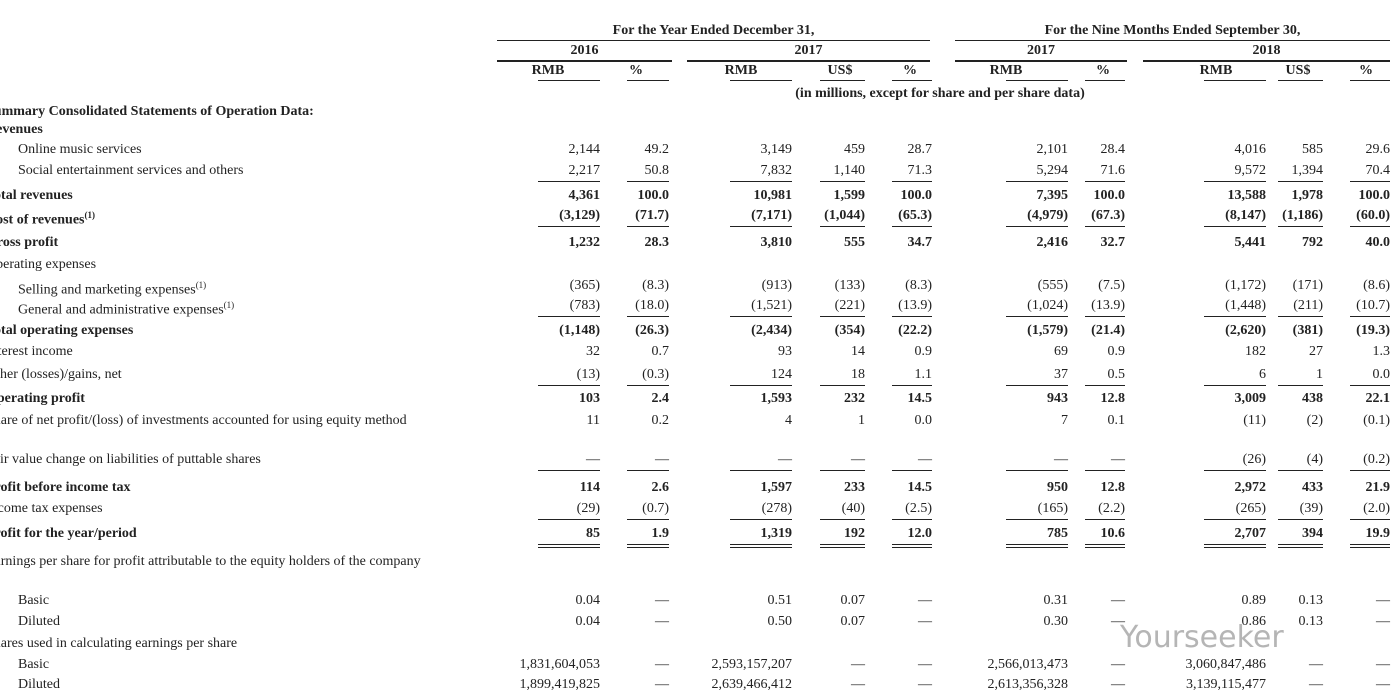  What do you see at coordinates (65, 487) in the screenshot?
I see `label-text: Profit before income tax` at bounding box center [65, 487].